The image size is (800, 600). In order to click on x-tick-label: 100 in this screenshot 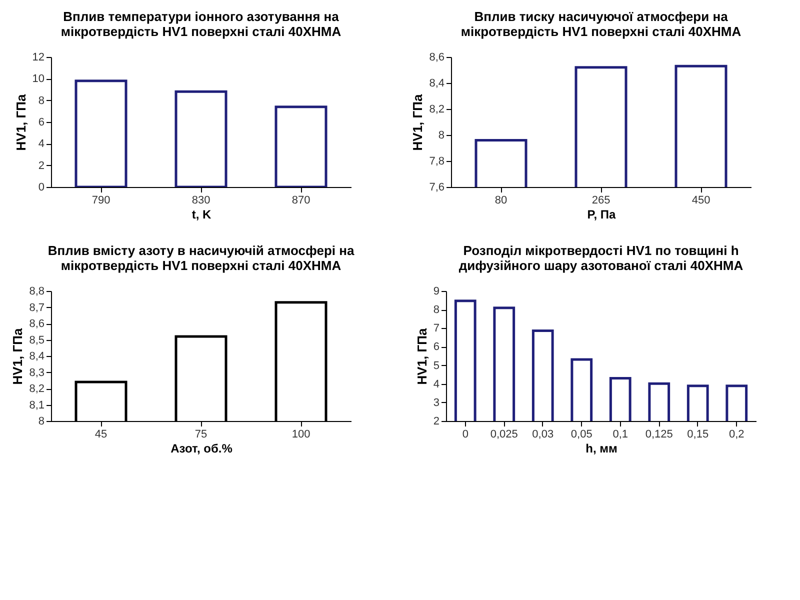, I will do `click(301, 434)`.